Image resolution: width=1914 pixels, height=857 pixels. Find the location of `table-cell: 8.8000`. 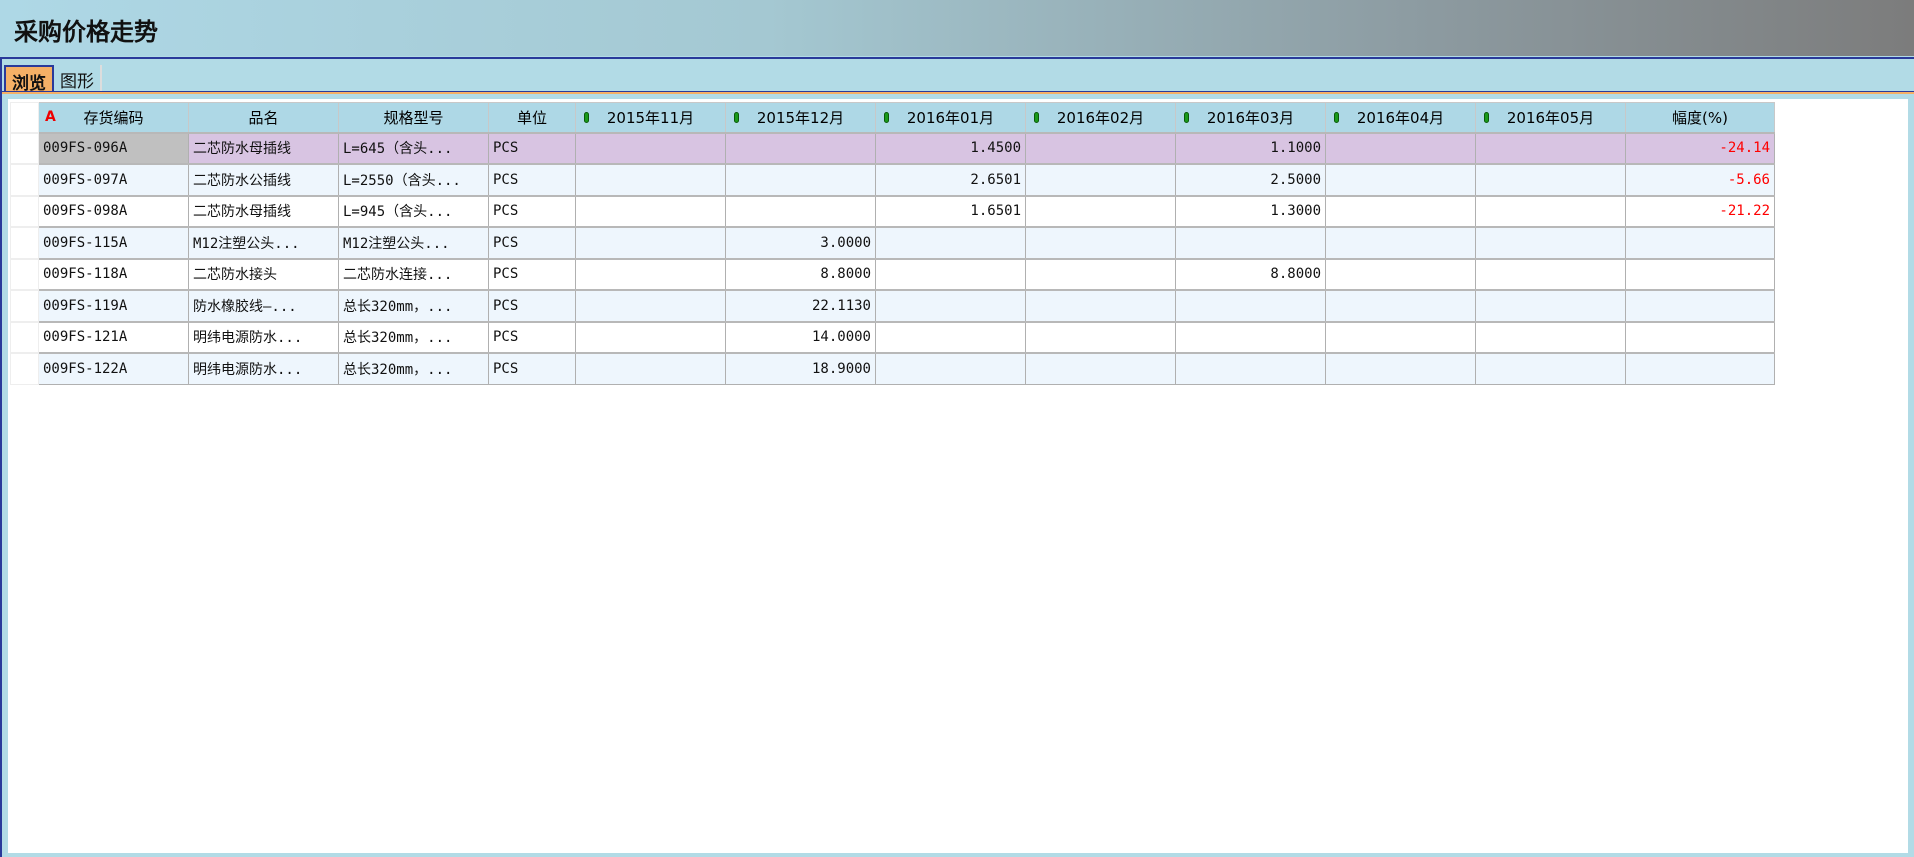

table-cell: 8.8000 is located at coordinates (800, 274).